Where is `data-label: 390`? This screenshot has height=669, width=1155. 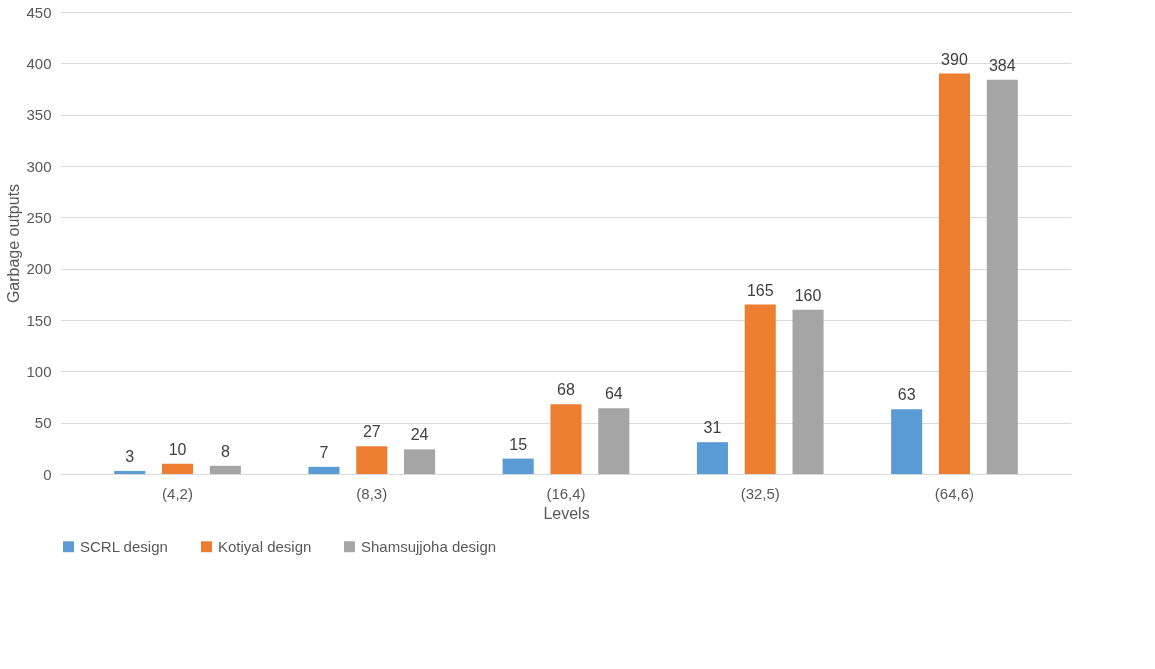 data-label: 390 is located at coordinates (954, 59).